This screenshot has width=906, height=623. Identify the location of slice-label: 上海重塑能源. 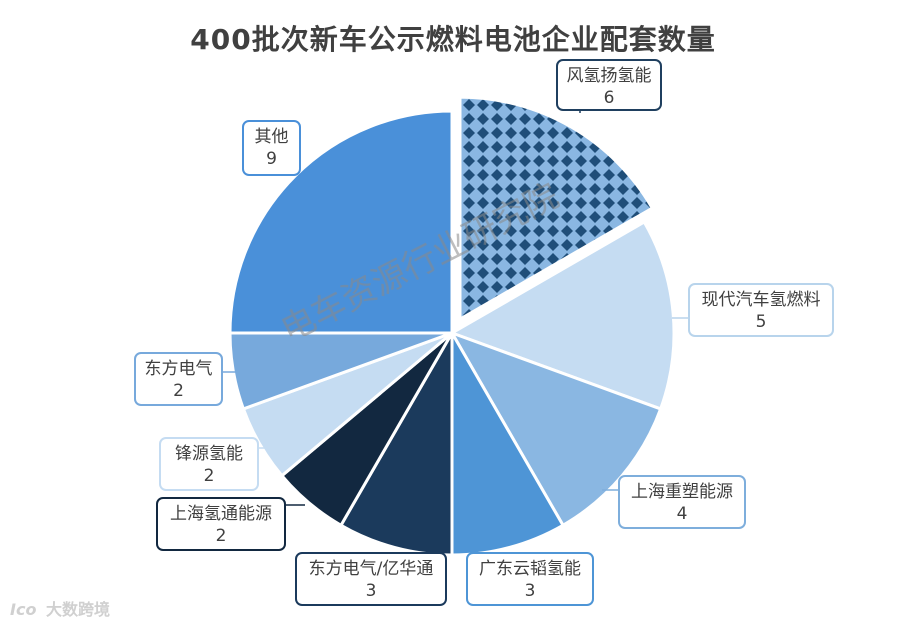
(682, 492).